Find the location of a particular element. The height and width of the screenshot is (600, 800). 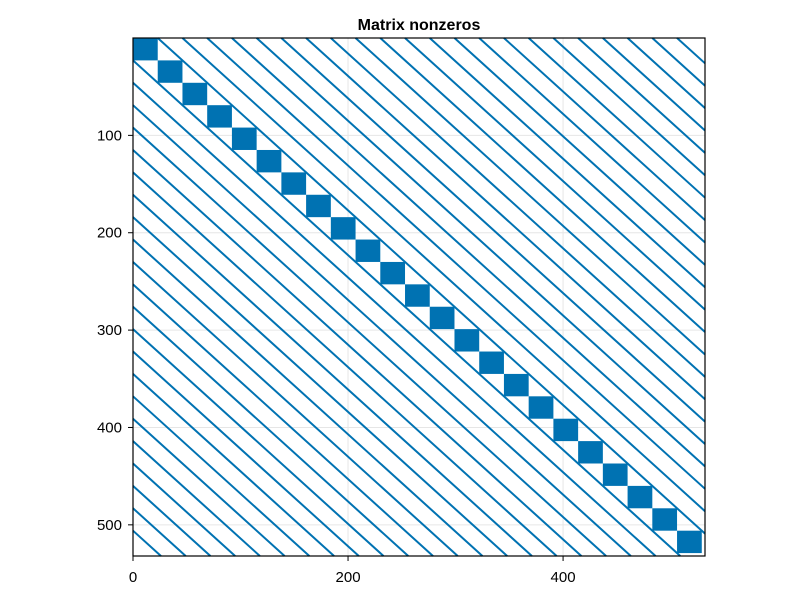

chart-title: Matrix nonzeros is located at coordinates (419, 25).